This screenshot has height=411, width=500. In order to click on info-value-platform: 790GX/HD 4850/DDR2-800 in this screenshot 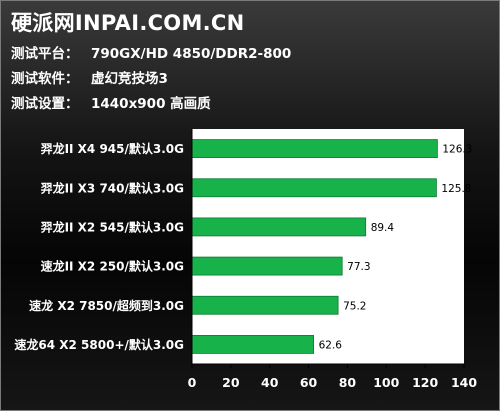, I will do `click(191, 54)`.